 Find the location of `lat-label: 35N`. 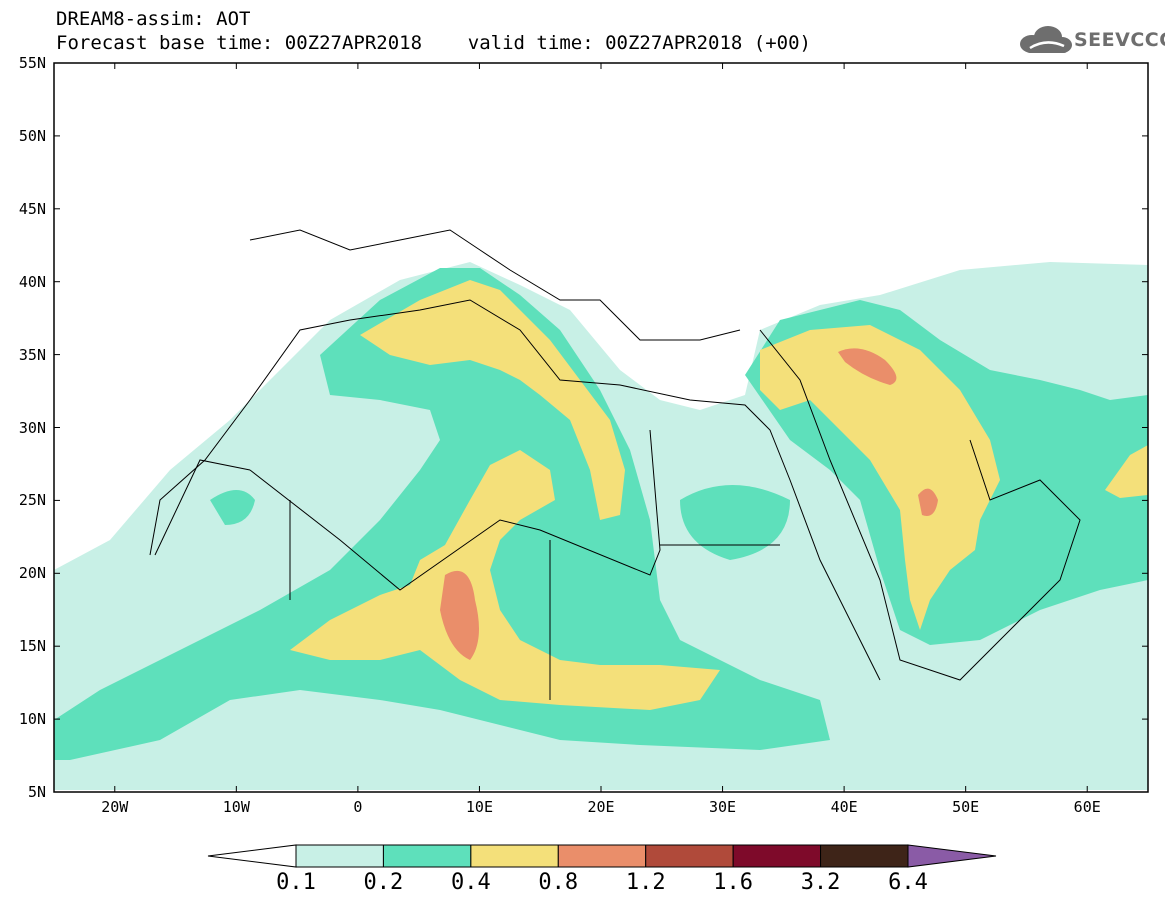

lat-label: 35N is located at coordinates (32, 354).